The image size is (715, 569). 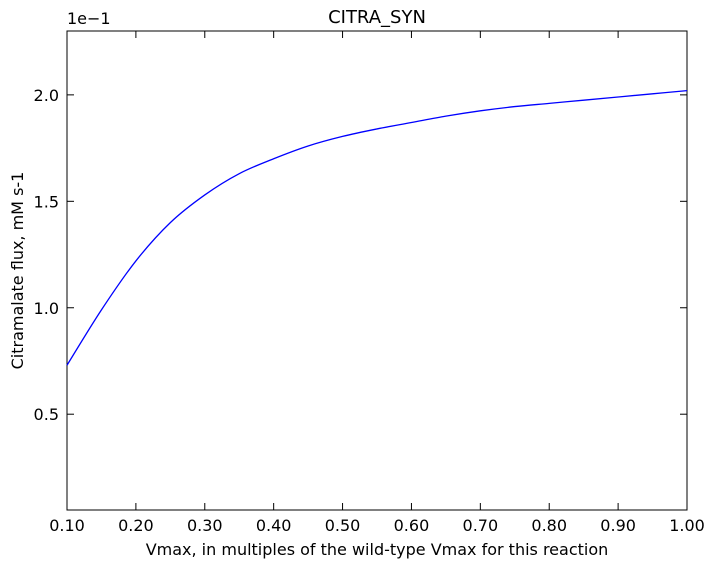 What do you see at coordinates (17, 271) in the screenshot?
I see `y-axis-label: Citramalate flux, mM s-1` at bounding box center [17, 271].